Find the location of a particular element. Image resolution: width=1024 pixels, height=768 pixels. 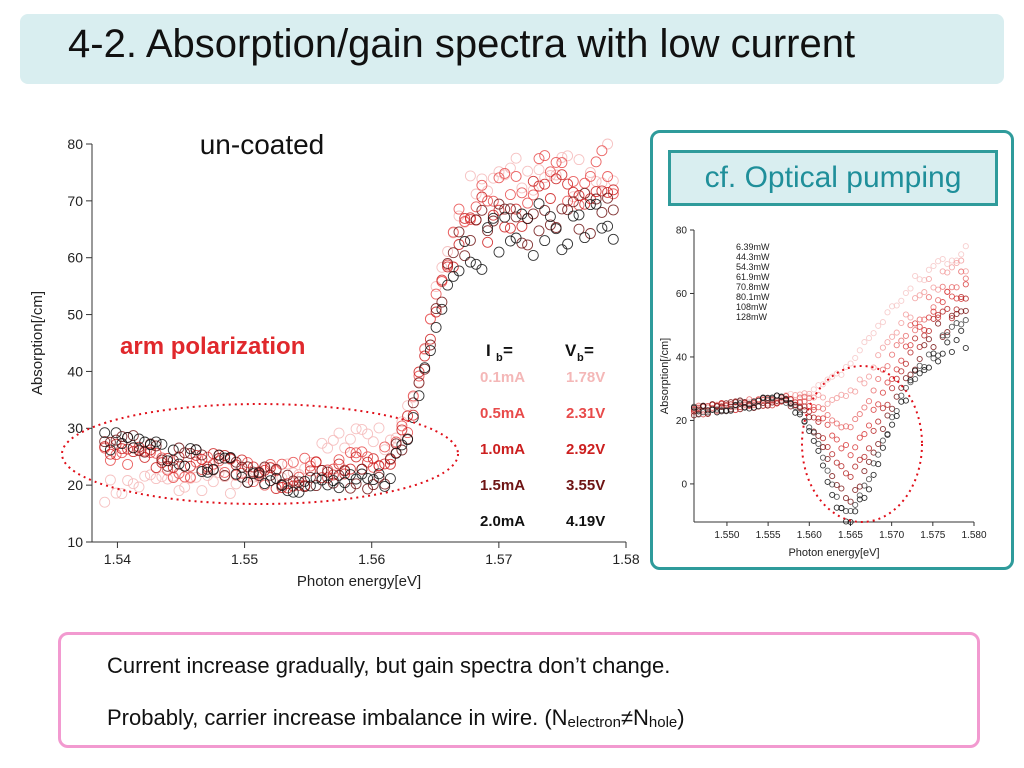

legend-voltage-sub: b is located at coordinates (580, 358).